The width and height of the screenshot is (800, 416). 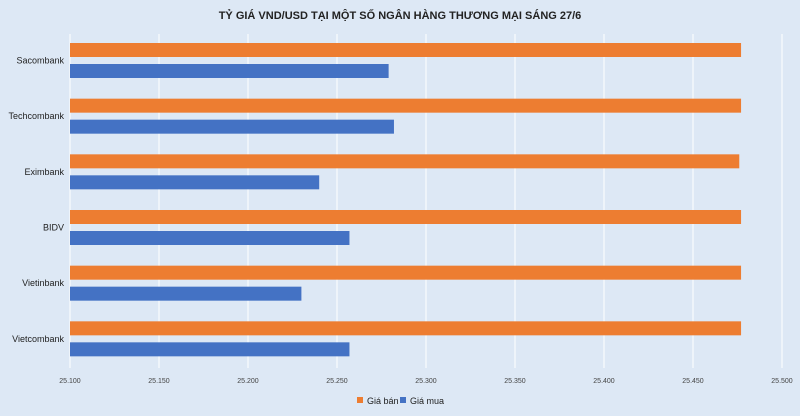 What do you see at coordinates (40, 61) in the screenshot?
I see `category-label-sacombank: Sacombank` at bounding box center [40, 61].